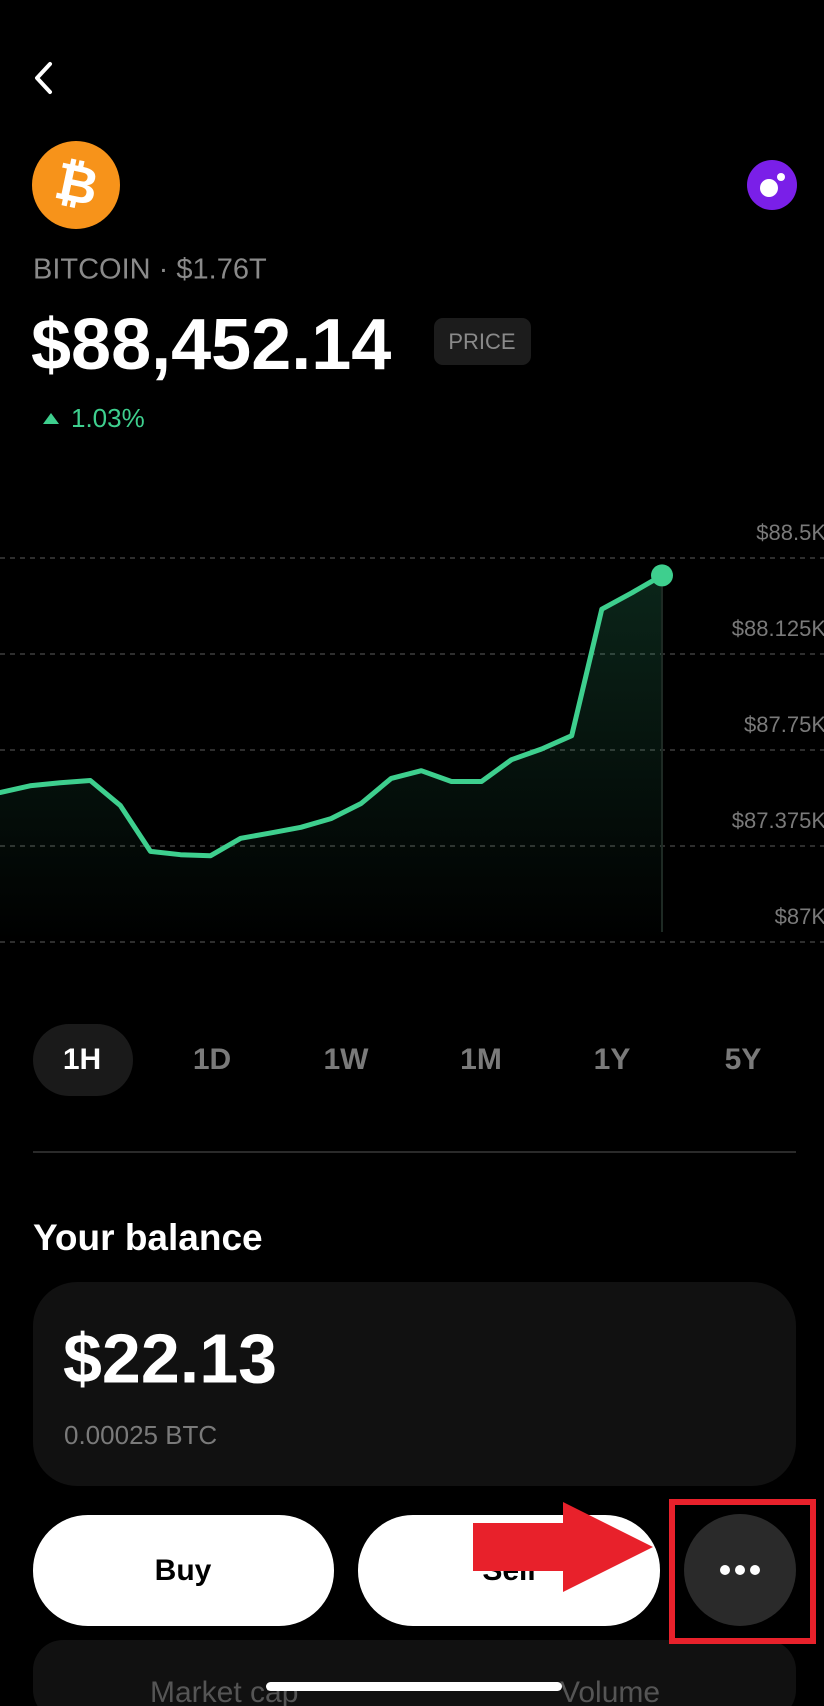  Describe the element at coordinates (790, 532) in the screenshot. I see `y-tick-label: $88.5K` at that location.